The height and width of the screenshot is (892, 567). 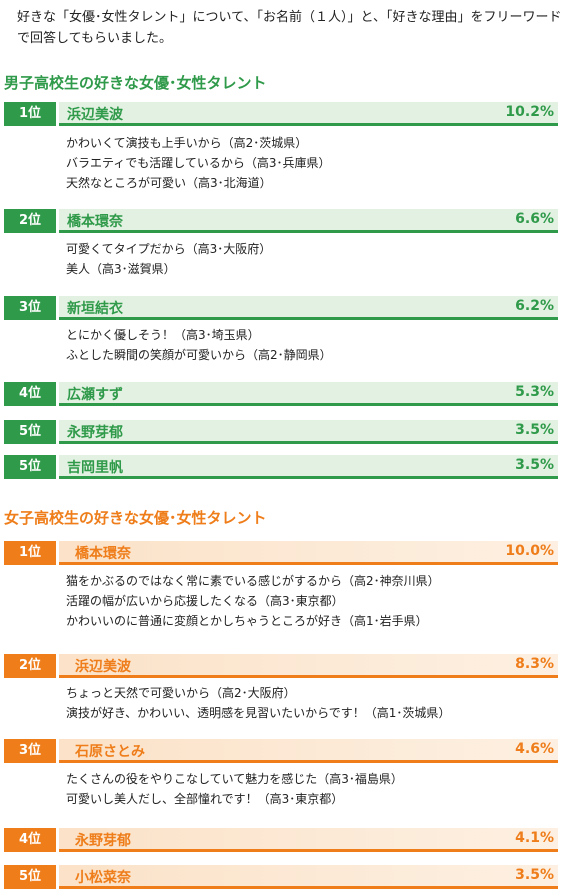 I want to click on comment: かわいくて演技も上手いから（高2･茨城県）, so click(x=187, y=143).